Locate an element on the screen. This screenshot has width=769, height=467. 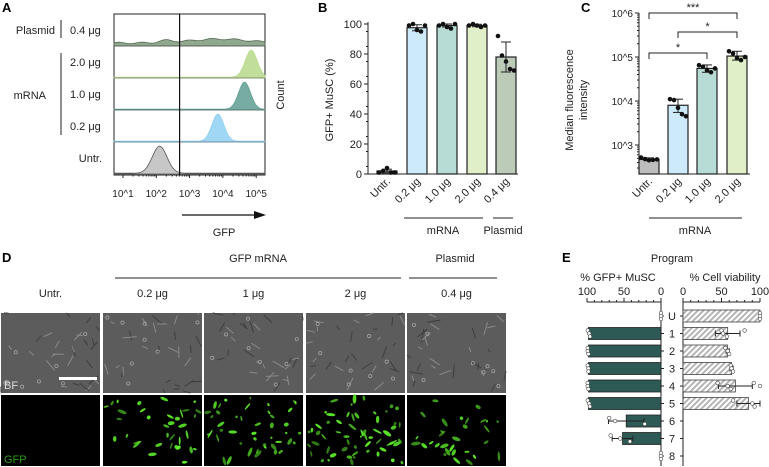
brightfield-image is located at coordinates (456, 353).